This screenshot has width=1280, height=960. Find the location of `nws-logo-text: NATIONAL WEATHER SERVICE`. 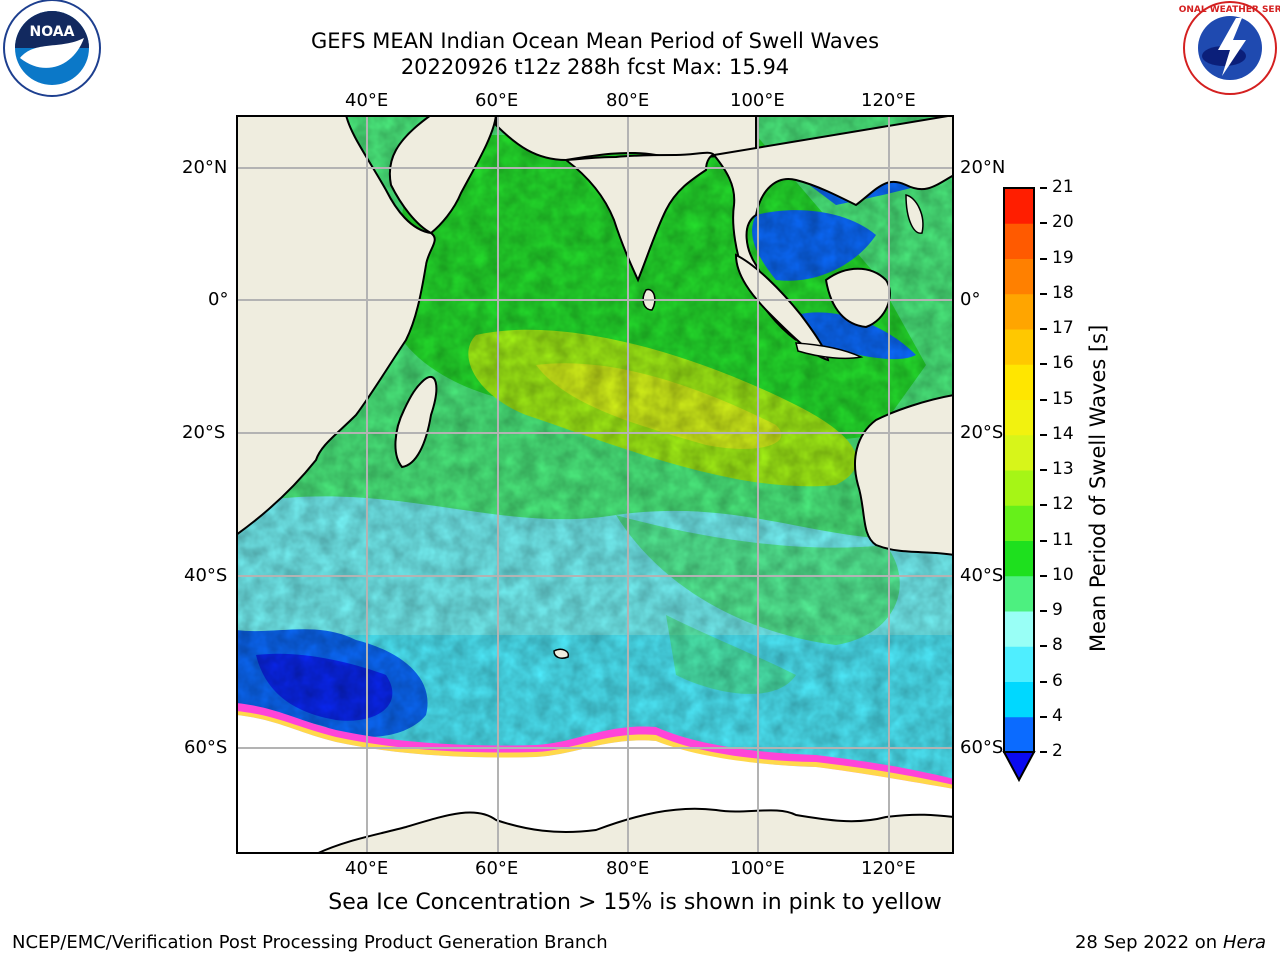

nws-logo-text: NATIONAL WEATHER SERVICE is located at coordinates (1229, 10).